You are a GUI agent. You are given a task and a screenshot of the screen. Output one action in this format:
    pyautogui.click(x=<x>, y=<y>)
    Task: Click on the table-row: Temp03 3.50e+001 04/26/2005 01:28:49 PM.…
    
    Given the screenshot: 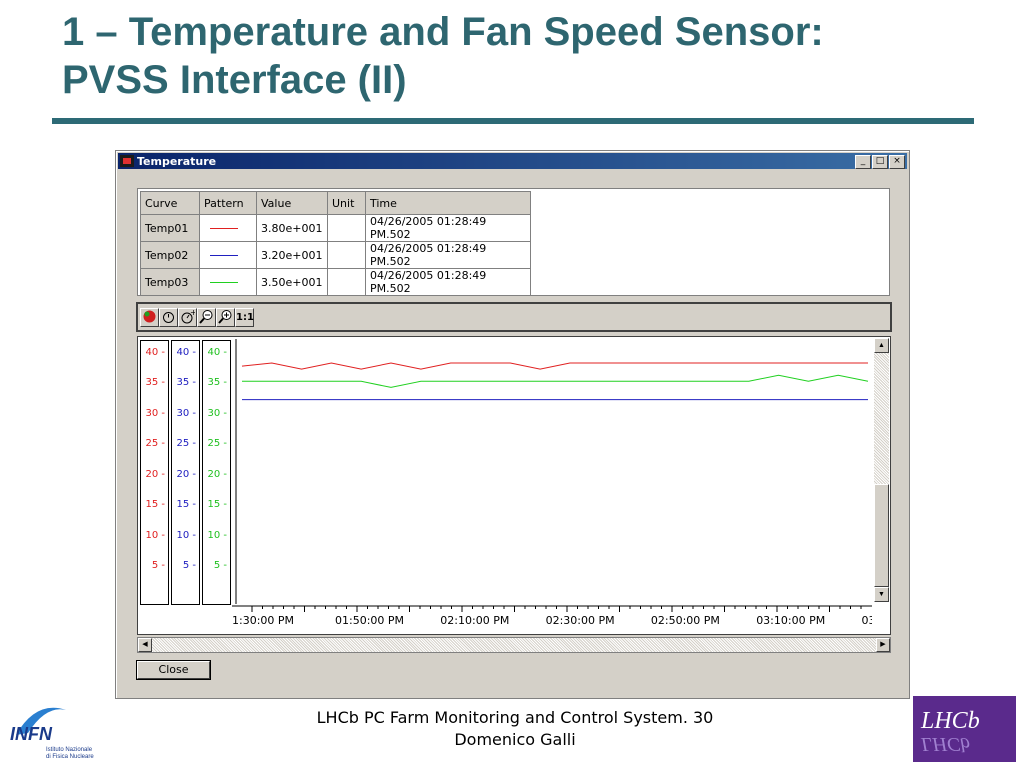 What is the action you would take?
    pyautogui.click(x=335, y=282)
    